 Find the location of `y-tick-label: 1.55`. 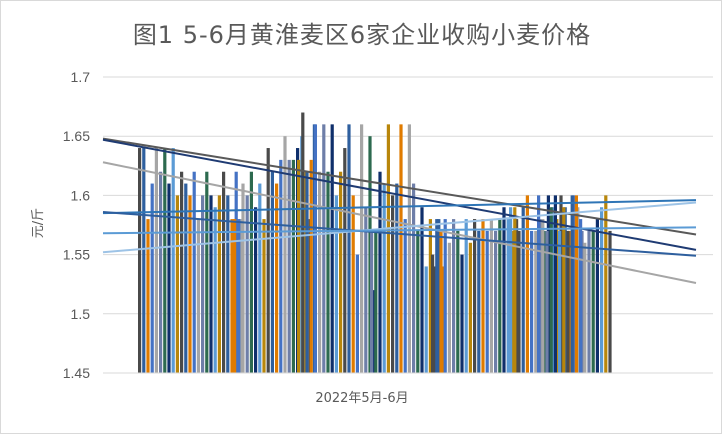

y-tick-label: 1.55 is located at coordinates (76, 255).